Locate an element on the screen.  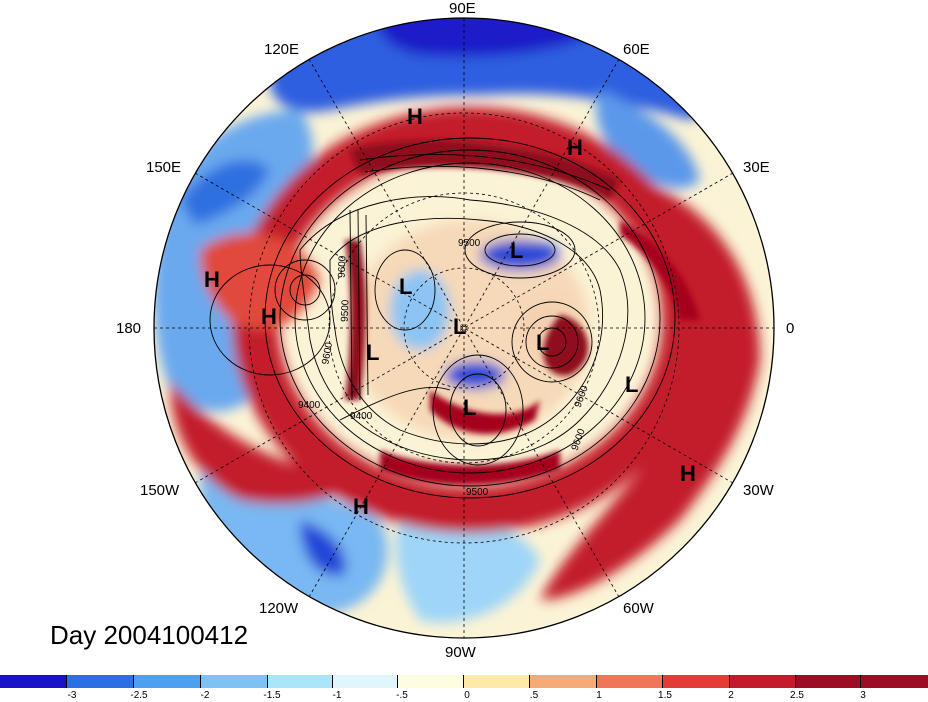
lon-label-180: 180 is located at coordinates (129, 328).